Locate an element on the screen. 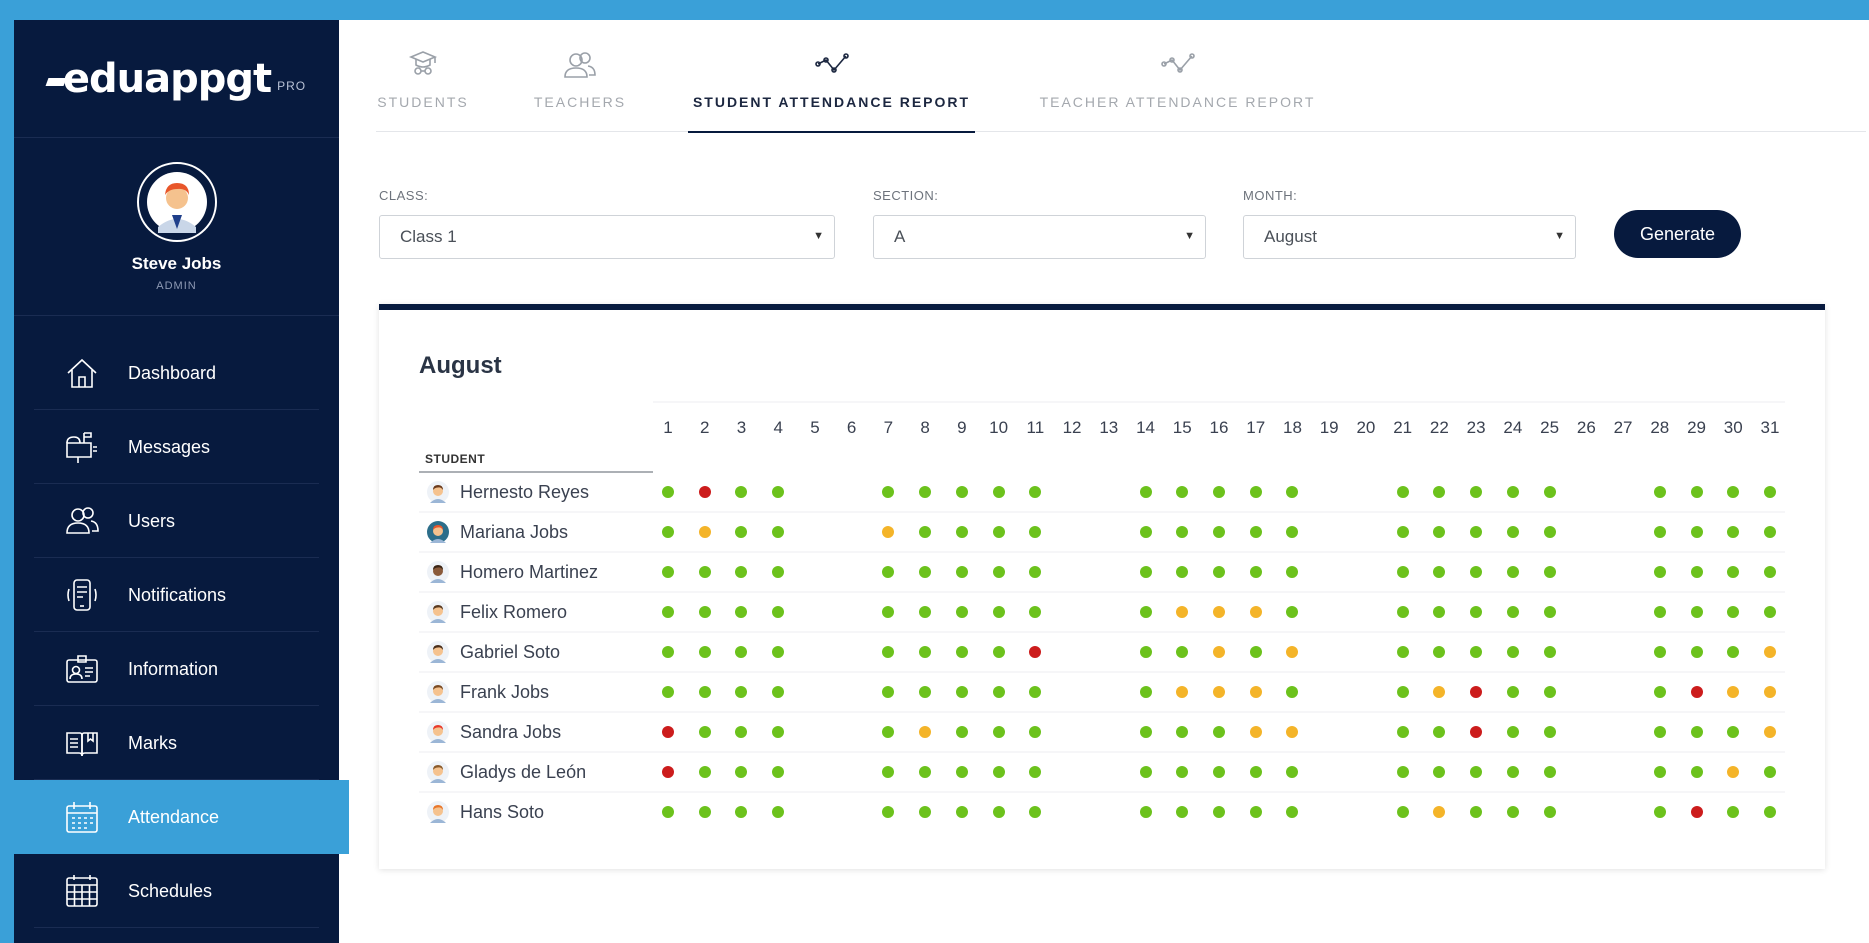  generate-button: Generate is located at coordinates (1677, 234).